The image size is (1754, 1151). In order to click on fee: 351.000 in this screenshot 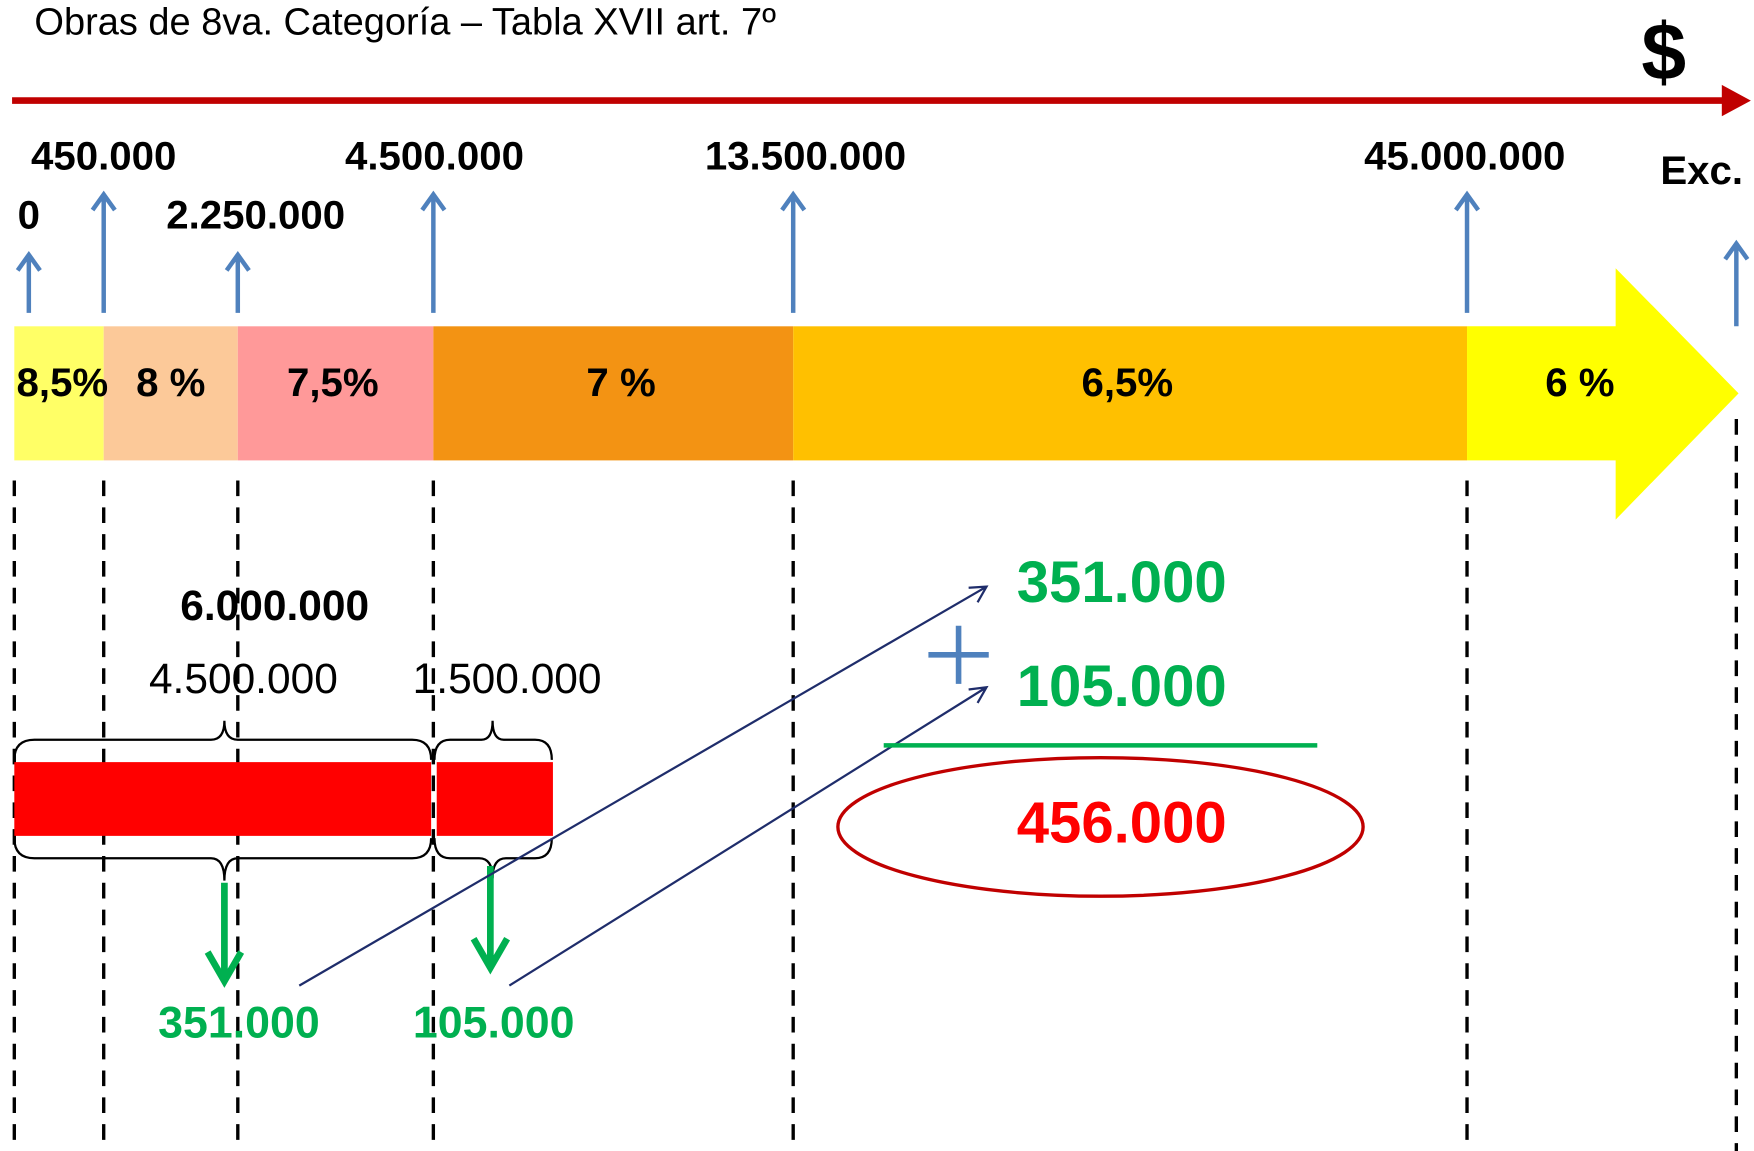, I will do `click(239, 1023)`.